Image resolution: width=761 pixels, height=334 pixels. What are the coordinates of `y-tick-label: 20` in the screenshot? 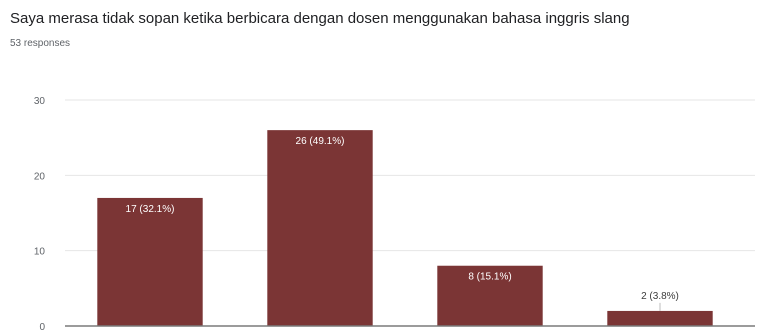 It's located at (40, 176).